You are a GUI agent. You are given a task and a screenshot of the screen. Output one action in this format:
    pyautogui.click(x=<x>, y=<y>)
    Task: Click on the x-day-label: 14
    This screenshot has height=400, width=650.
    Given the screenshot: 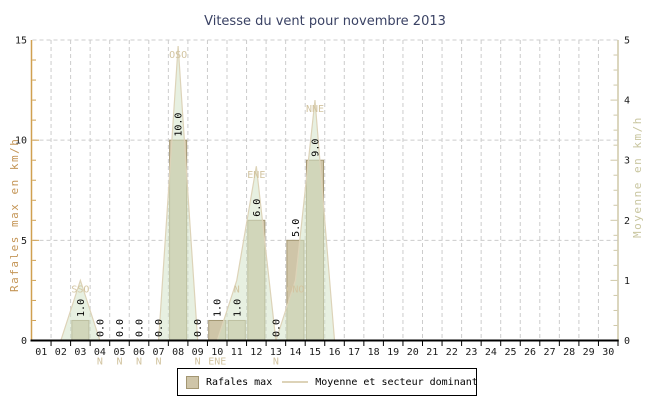 What is the action you would take?
    pyautogui.click(x=295, y=352)
    